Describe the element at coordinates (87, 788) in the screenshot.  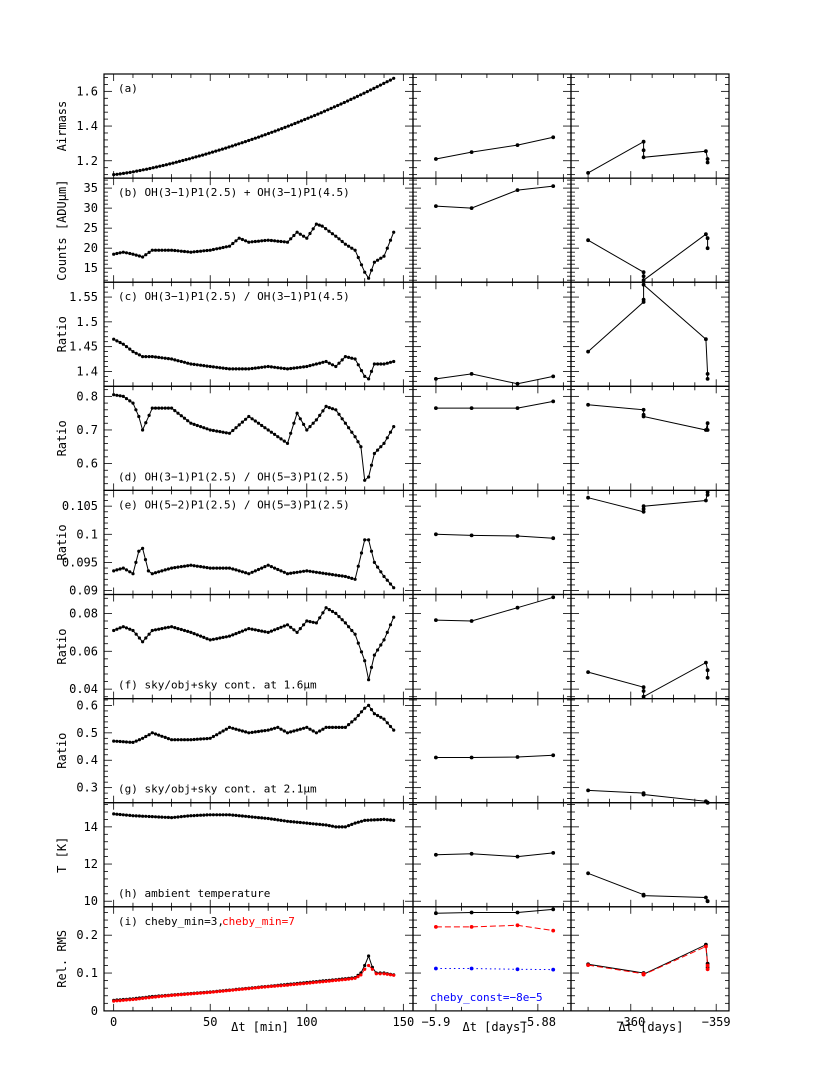
I see `y-tick-label: 0.3` at that location.